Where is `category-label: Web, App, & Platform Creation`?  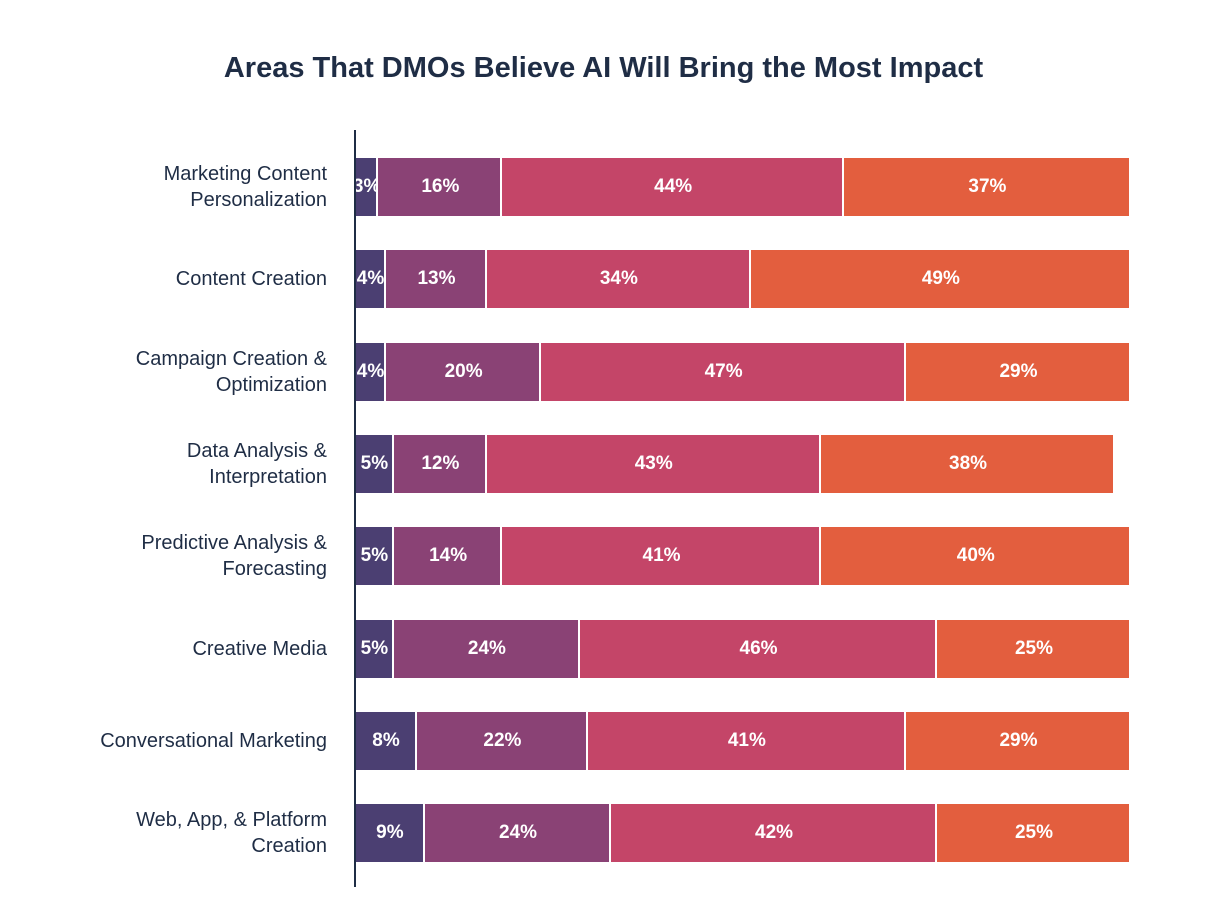 category-label: Web, App, & Platform Creation is located at coordinates (231, 833).